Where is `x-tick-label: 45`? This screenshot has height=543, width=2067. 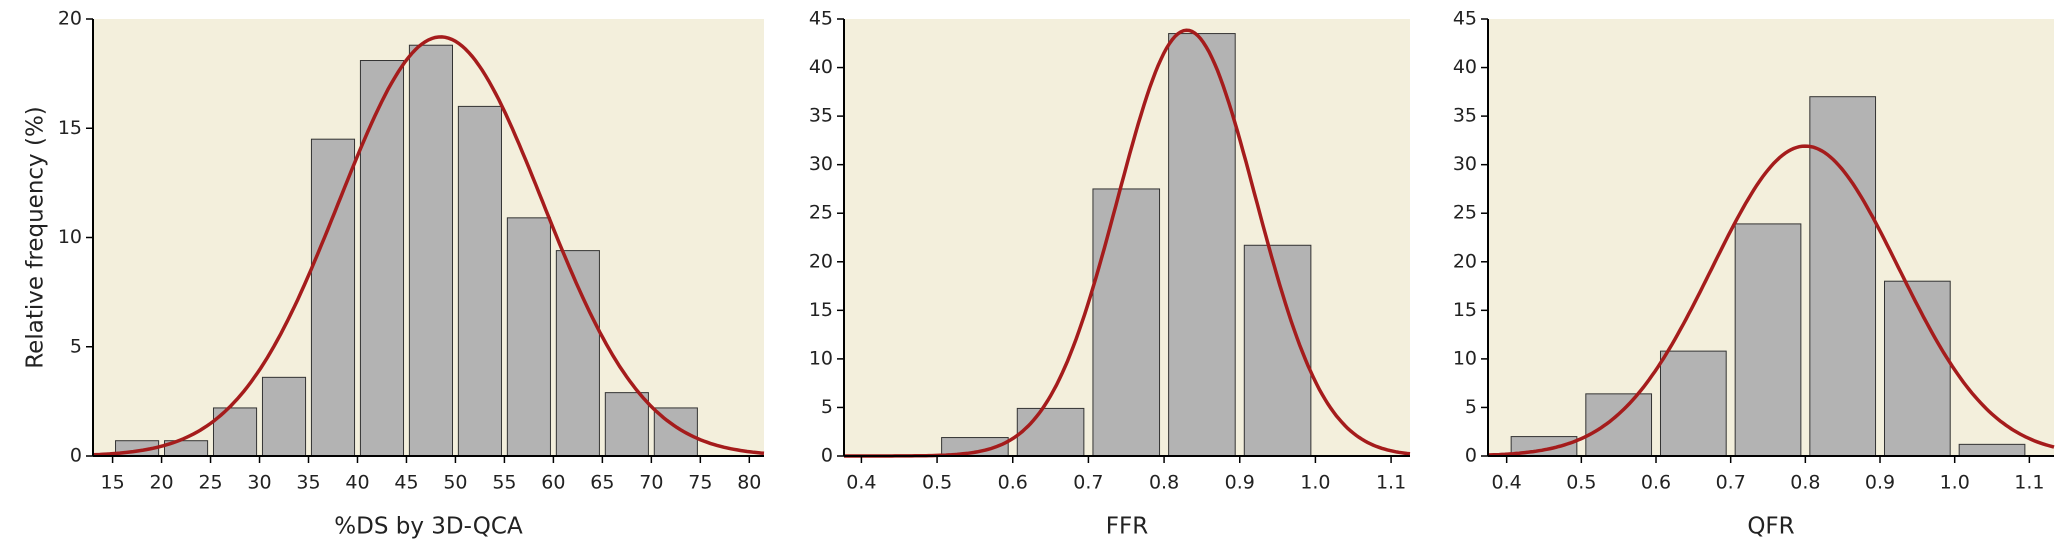 x-tick-label: 45 is located at coordinates (406, 483).